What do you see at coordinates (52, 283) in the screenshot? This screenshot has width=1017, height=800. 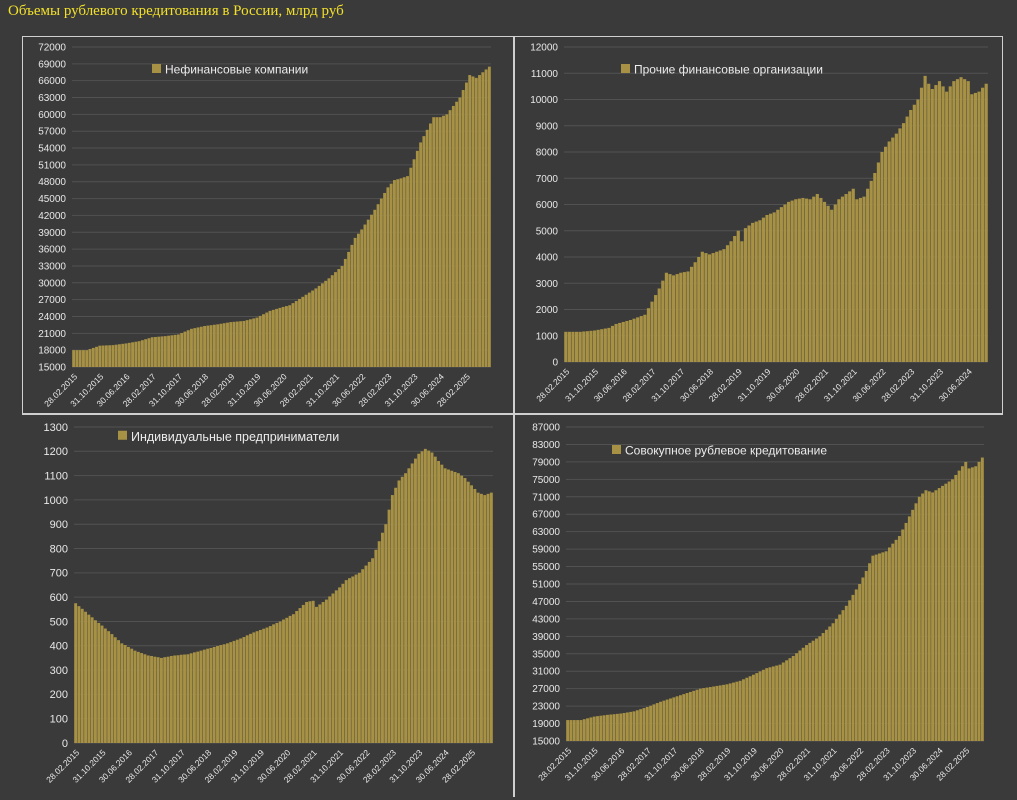 I see `y-tick-label: 30000` at bounding box center [52, 283].